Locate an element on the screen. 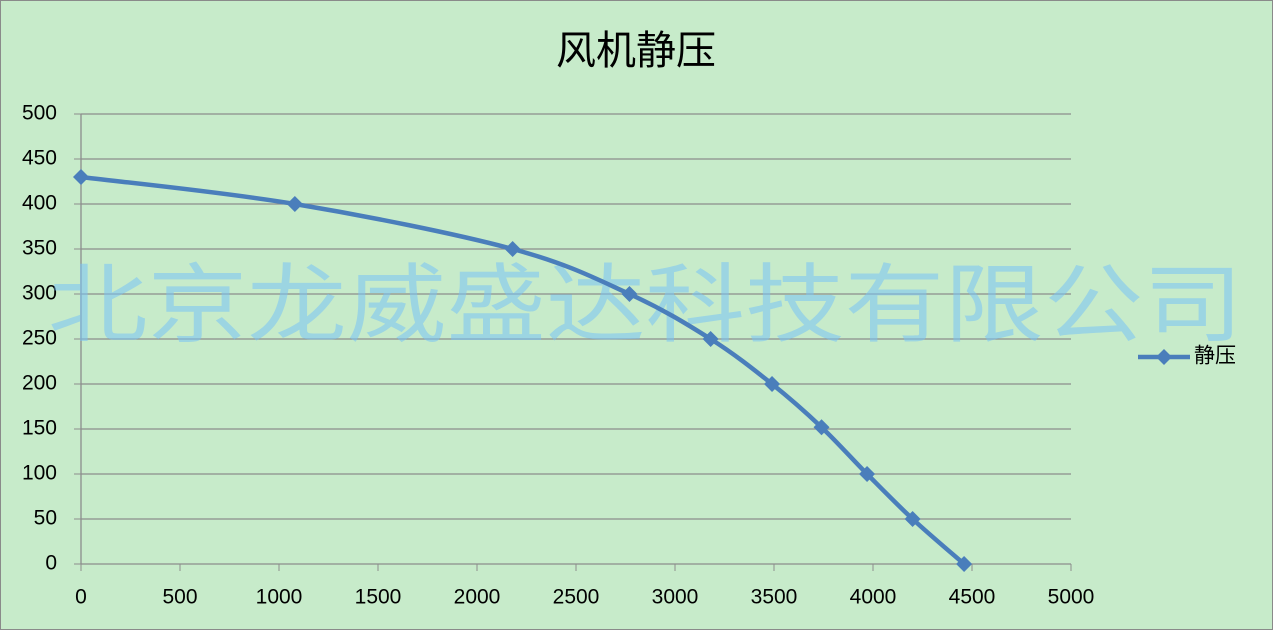 This screenshot has width=1273, height=630. x-tick-label: 3500 is located at coordinates (774, 597).